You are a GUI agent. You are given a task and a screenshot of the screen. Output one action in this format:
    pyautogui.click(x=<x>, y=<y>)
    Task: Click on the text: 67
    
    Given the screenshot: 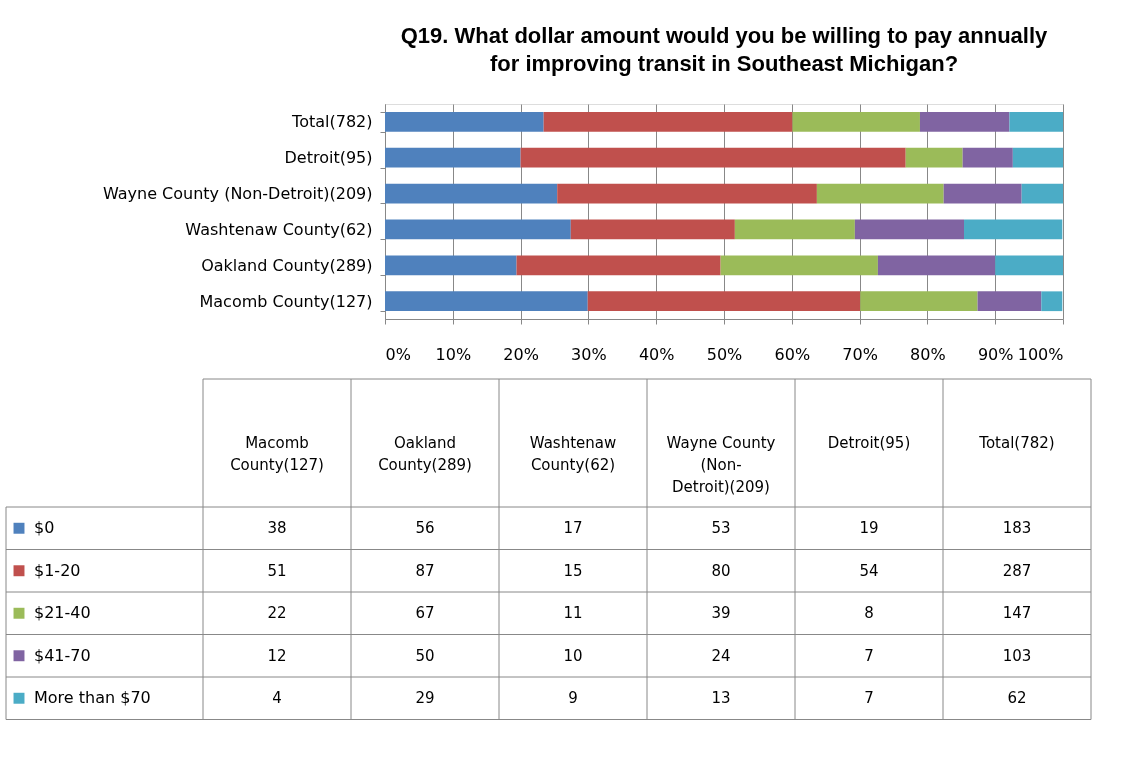 What is the action you would take?
    pyautogui.click(x=425, y=613)
    